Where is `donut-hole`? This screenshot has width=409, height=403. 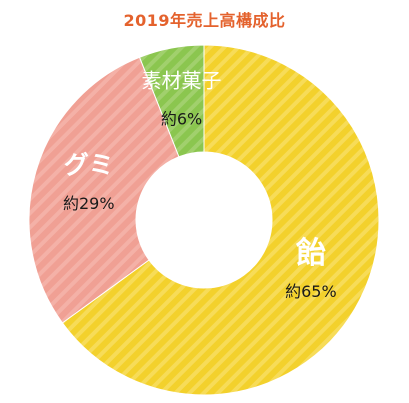
donut-hole is located at coordinates (204, 220).